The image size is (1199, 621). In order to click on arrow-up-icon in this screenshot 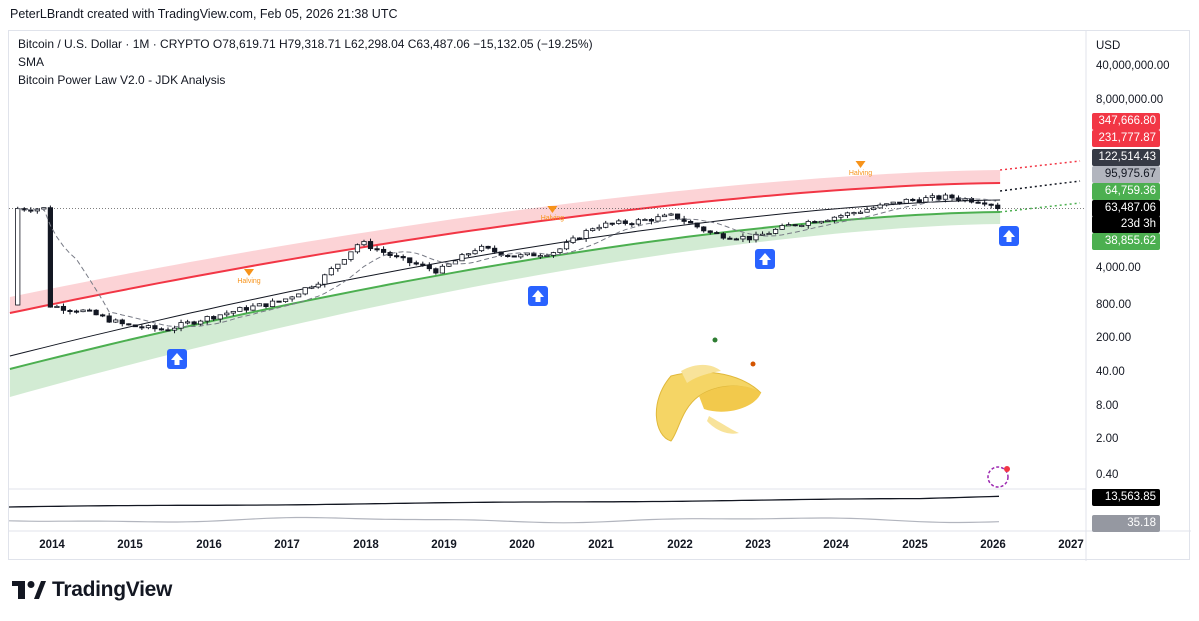, I will do `click(765, 259)`.